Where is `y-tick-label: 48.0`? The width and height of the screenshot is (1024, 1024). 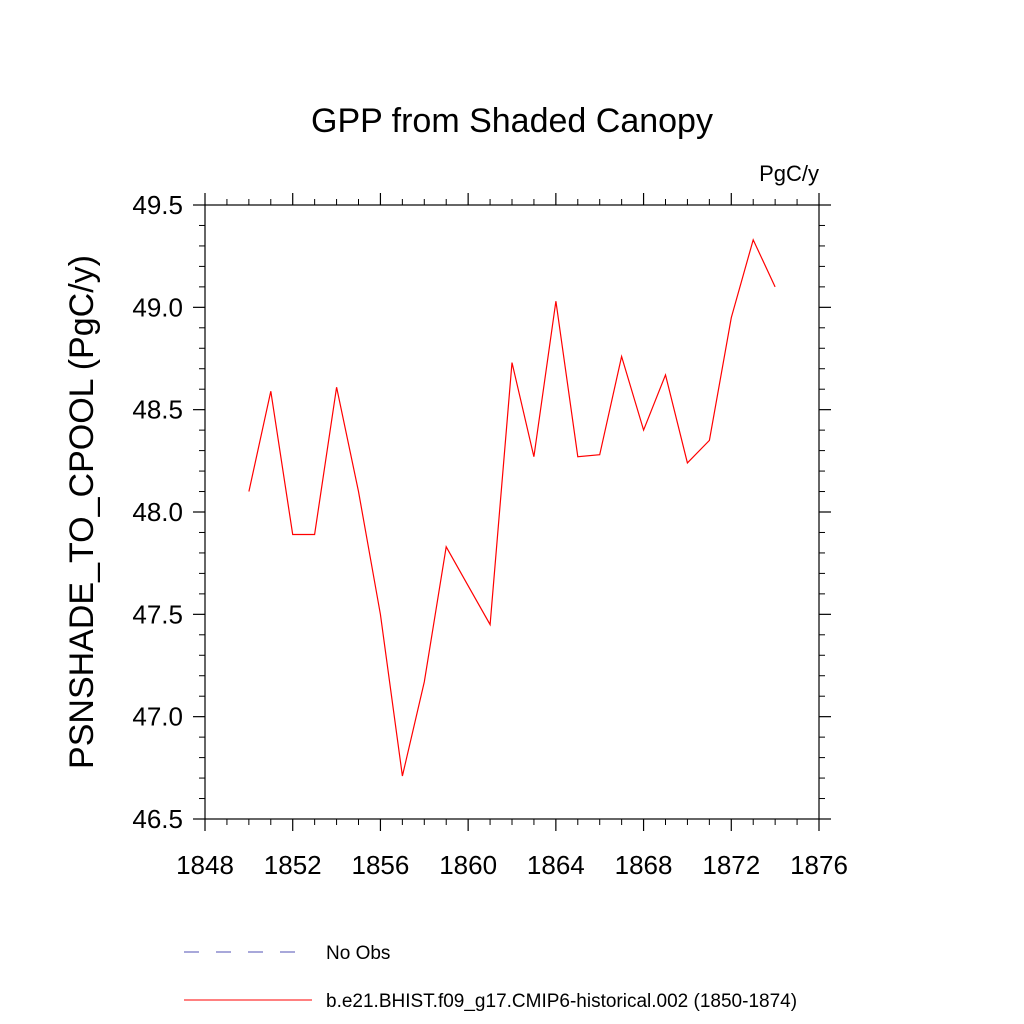
y-tick-label: 48.0 is located at coordinates (157, 512).